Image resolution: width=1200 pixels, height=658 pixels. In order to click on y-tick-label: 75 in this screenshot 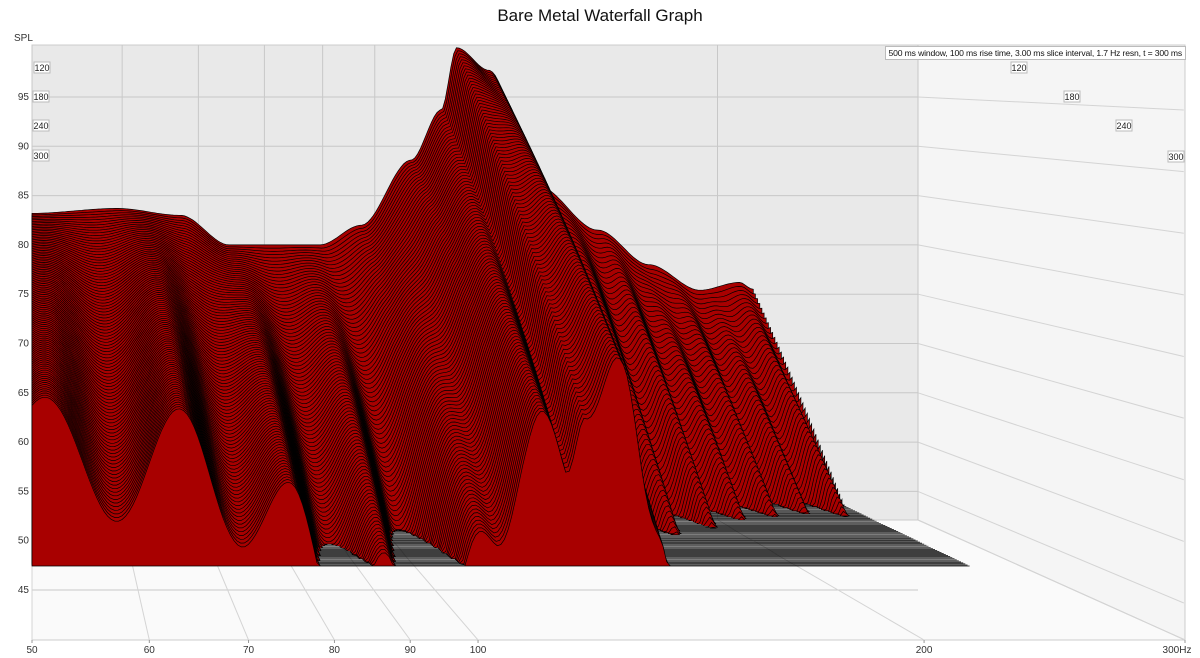, I will do `click(24, 294)`.